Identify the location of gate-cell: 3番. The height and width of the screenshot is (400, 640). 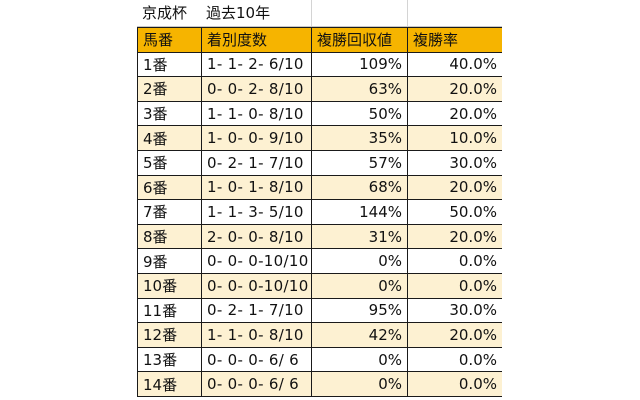
(169, 113).